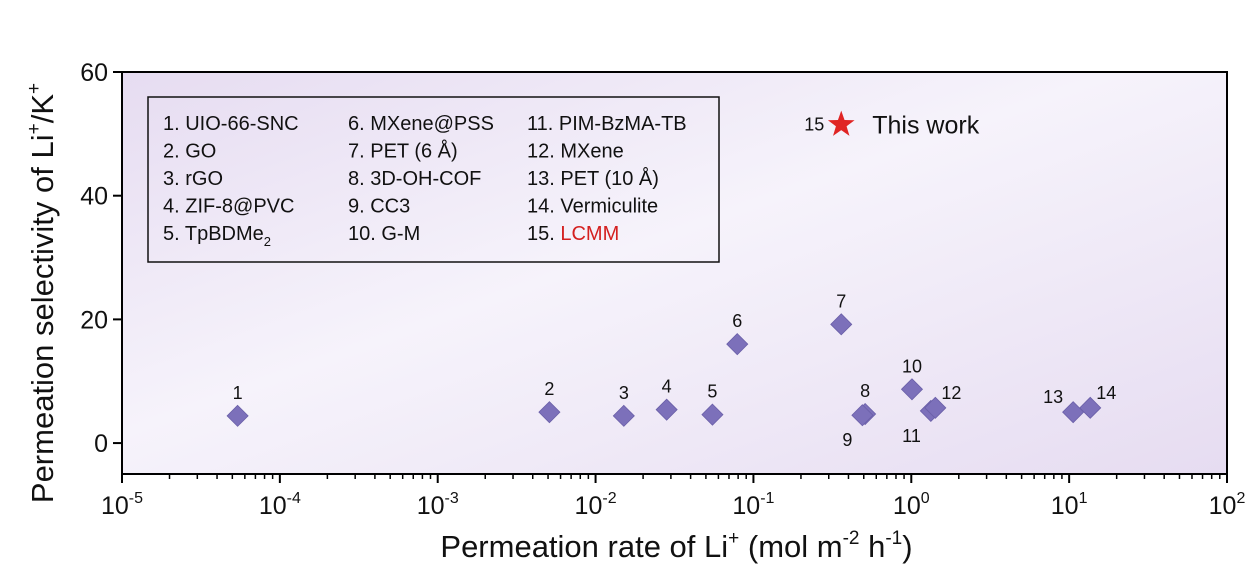  I want to click on legend-entry: 14. Vermiculite, so click(592, 207).